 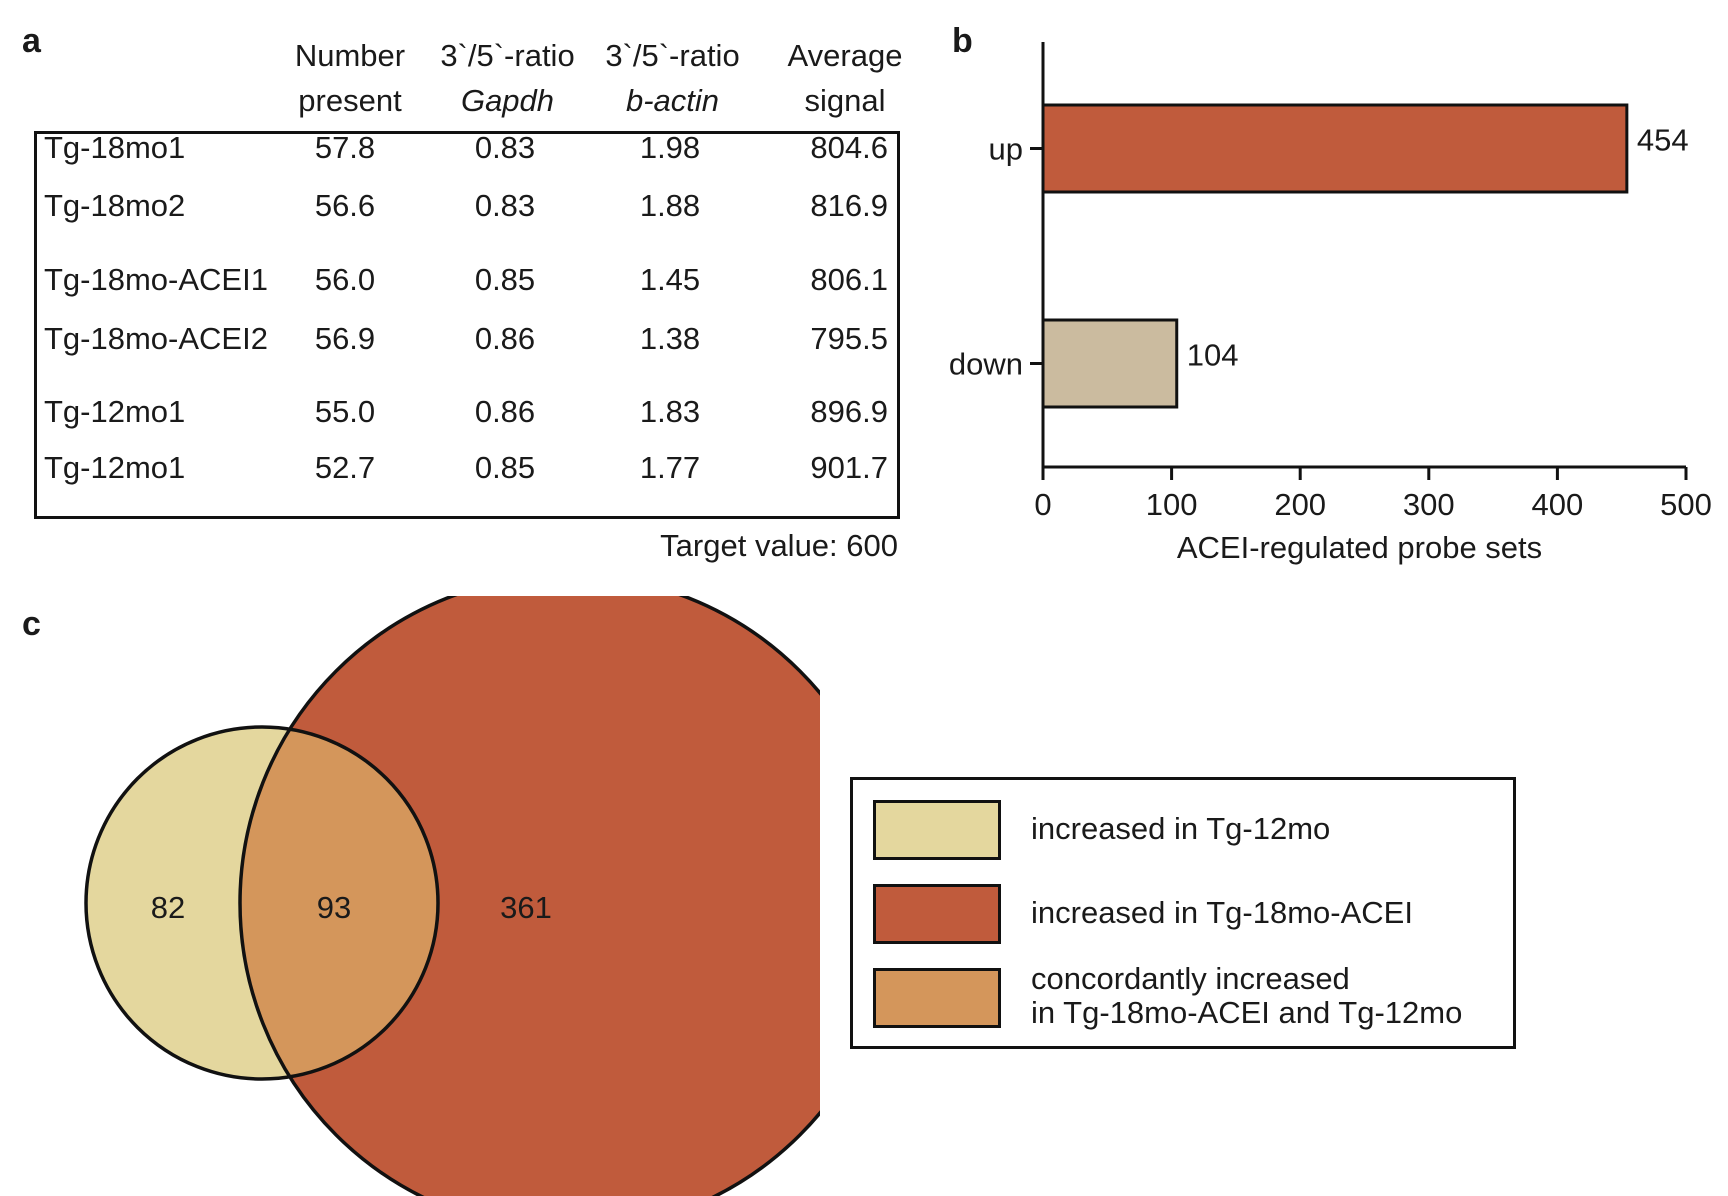 What do you see at coordinates (156, 279) in the screenshot?
I see `cell-sample: Tg-18mo-ACEI1` at bounding box center [156, 279].